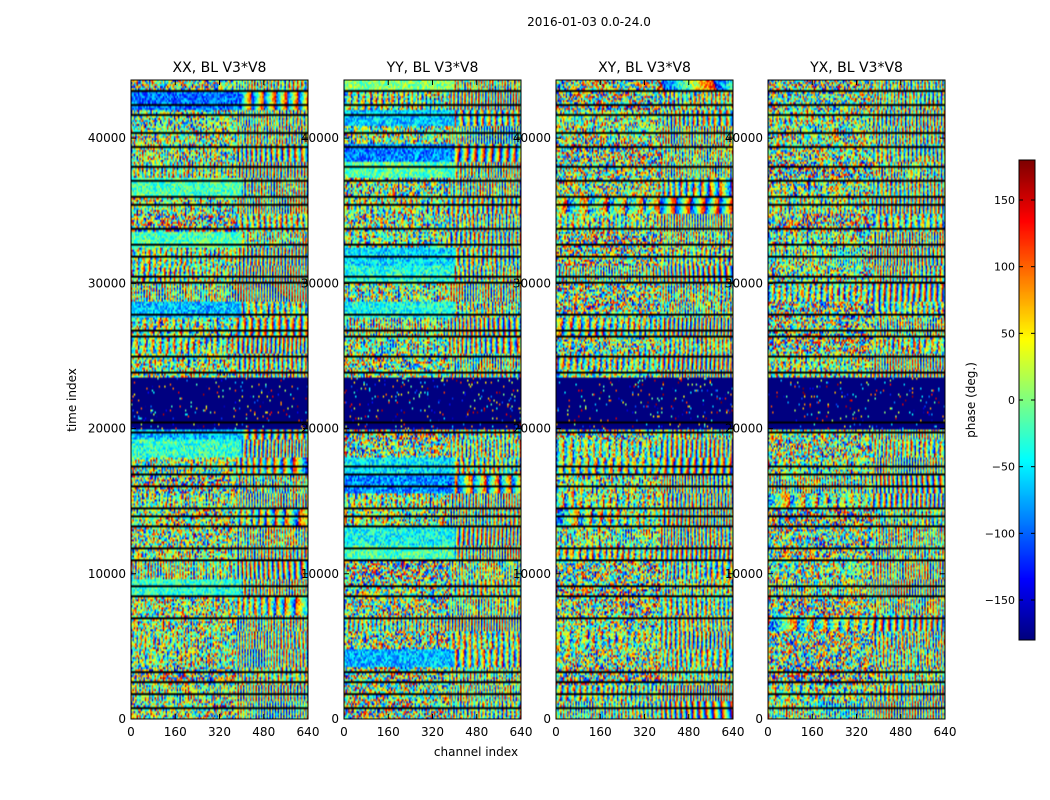 The height and width of the screenshot is (800, 1050). I want to click on y-axis-label: time index, so click(72, 400).